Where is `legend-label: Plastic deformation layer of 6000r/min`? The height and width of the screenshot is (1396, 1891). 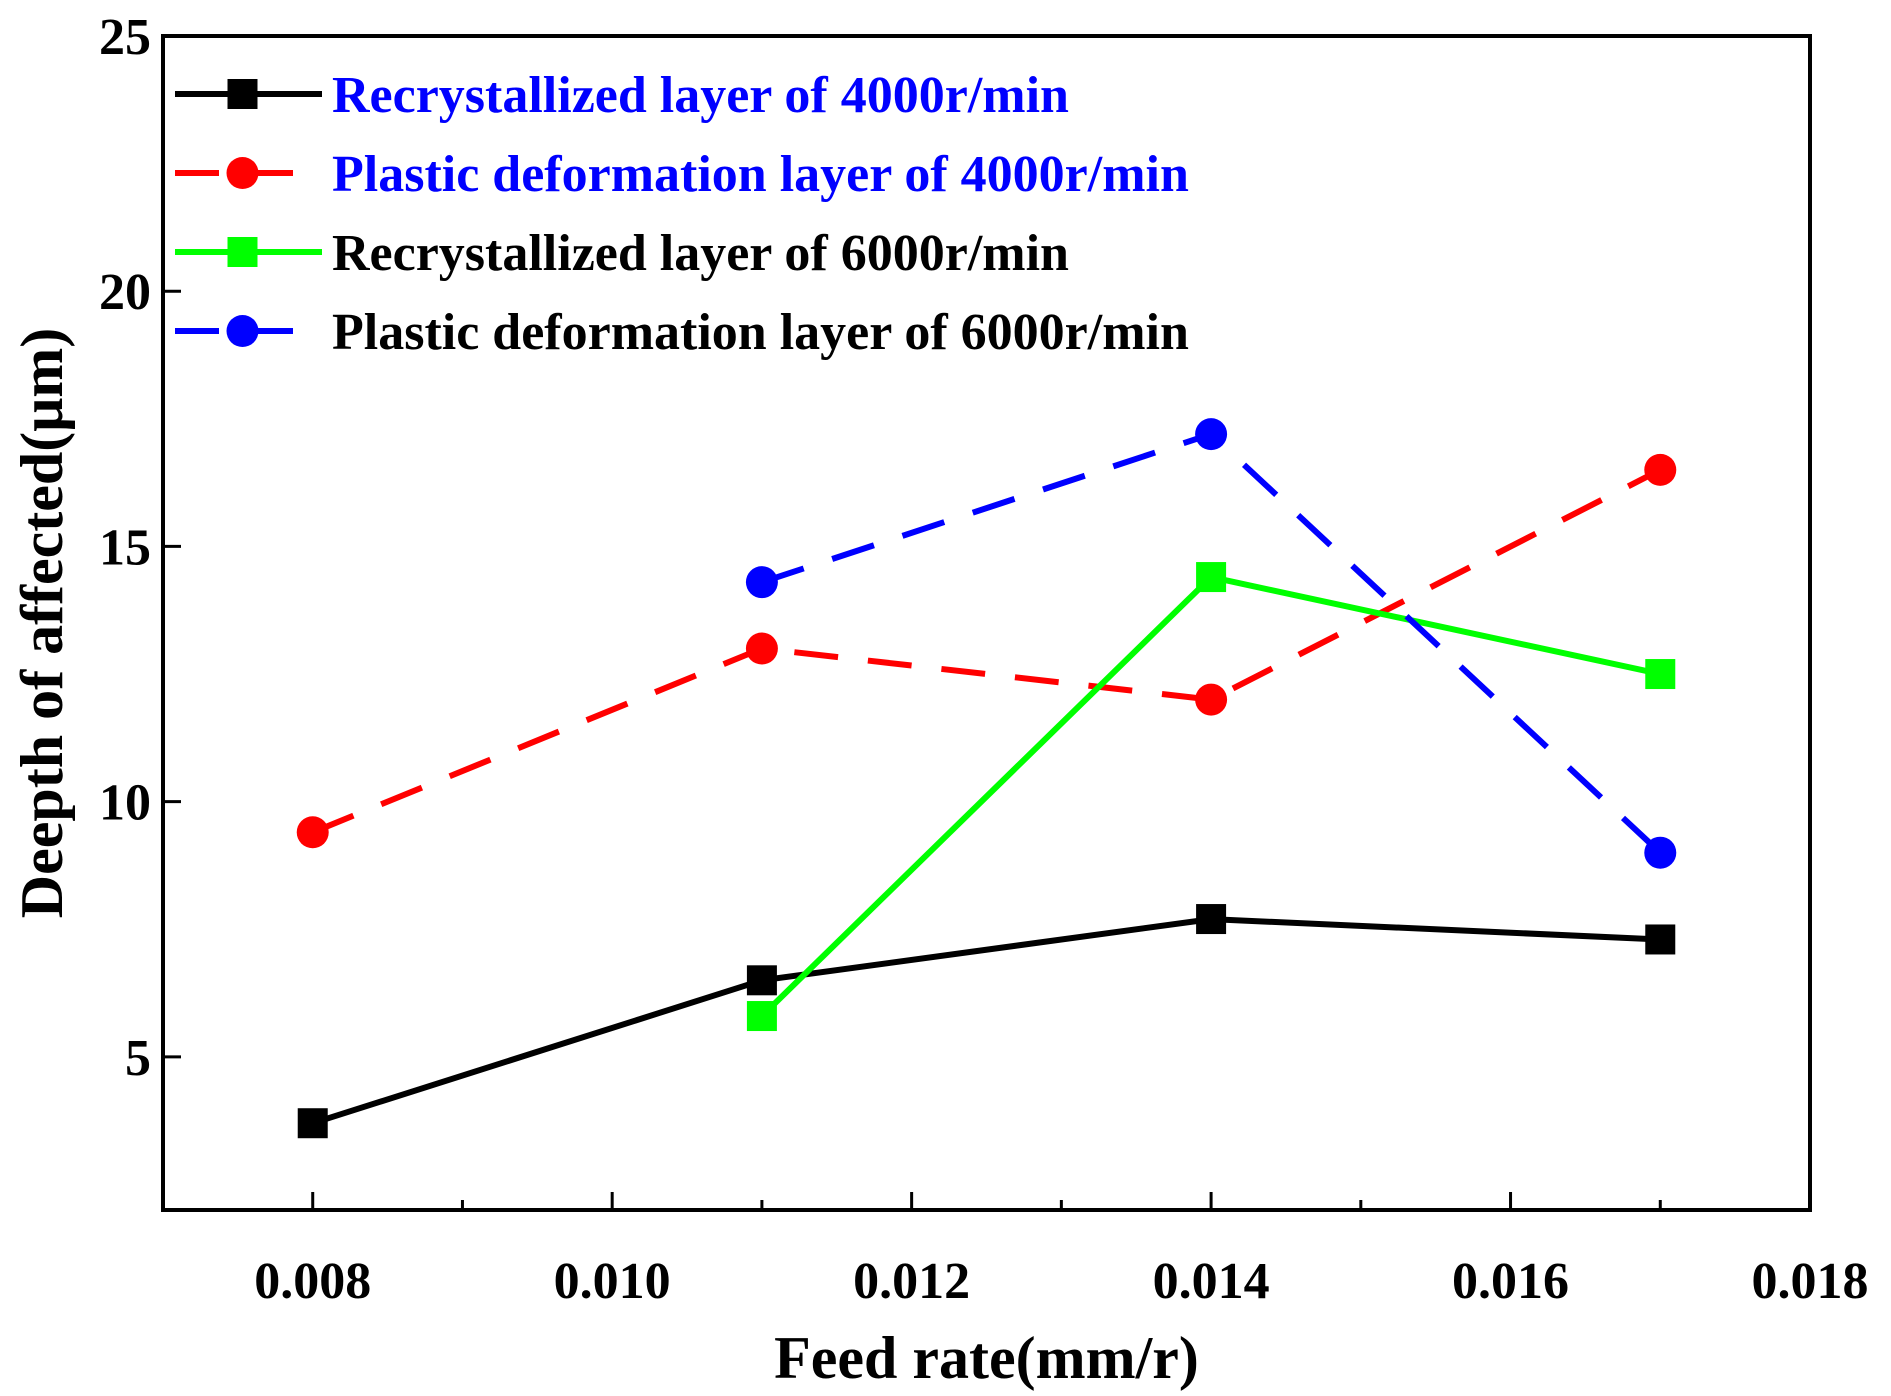
legend-label: Plastic deformation layer of 6000r/min is located at coordinates (760, 332).